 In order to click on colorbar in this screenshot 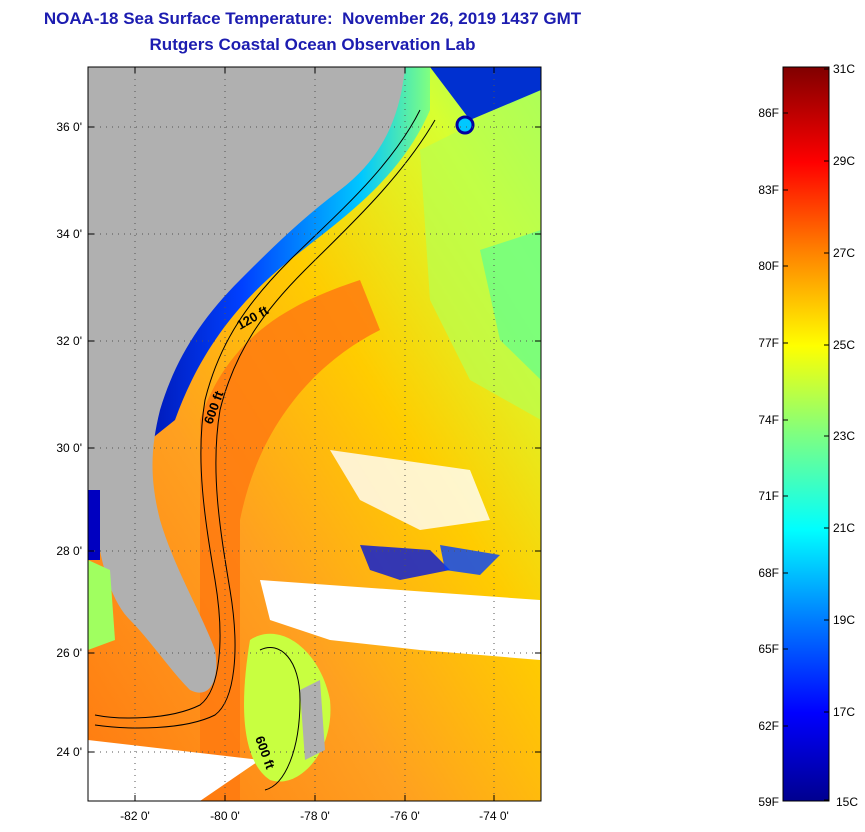, I will do `click(806, 434)`.